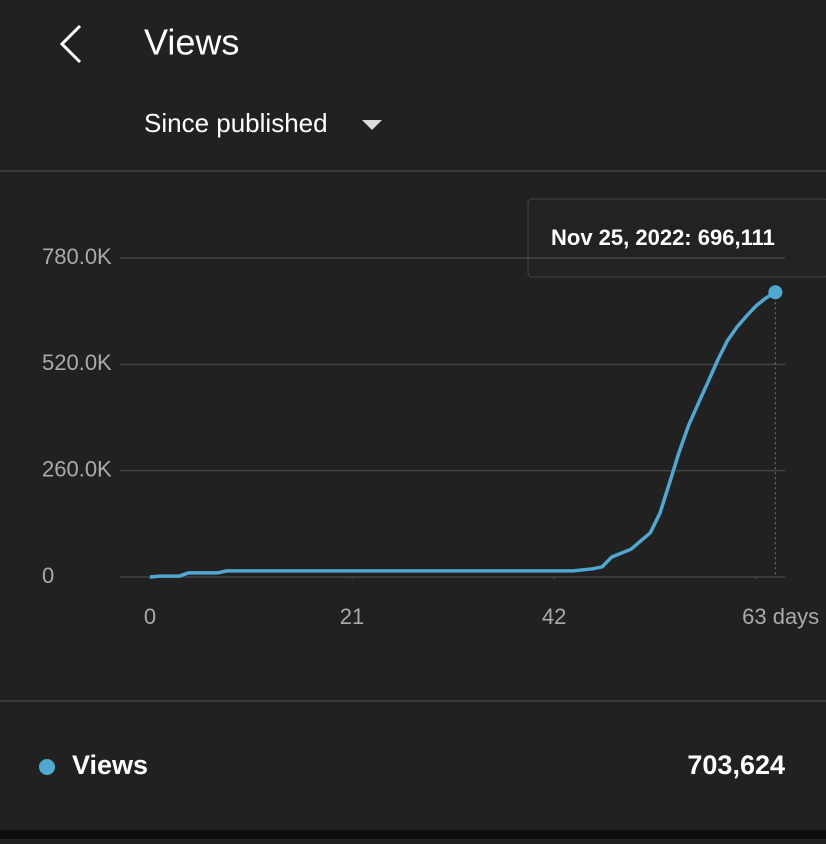 The width and height of the screenshot is (826, 844). Describe the element at coordinates (77, 362) in the screenshot. I see `y-tick-label: 520.0K` at that location.